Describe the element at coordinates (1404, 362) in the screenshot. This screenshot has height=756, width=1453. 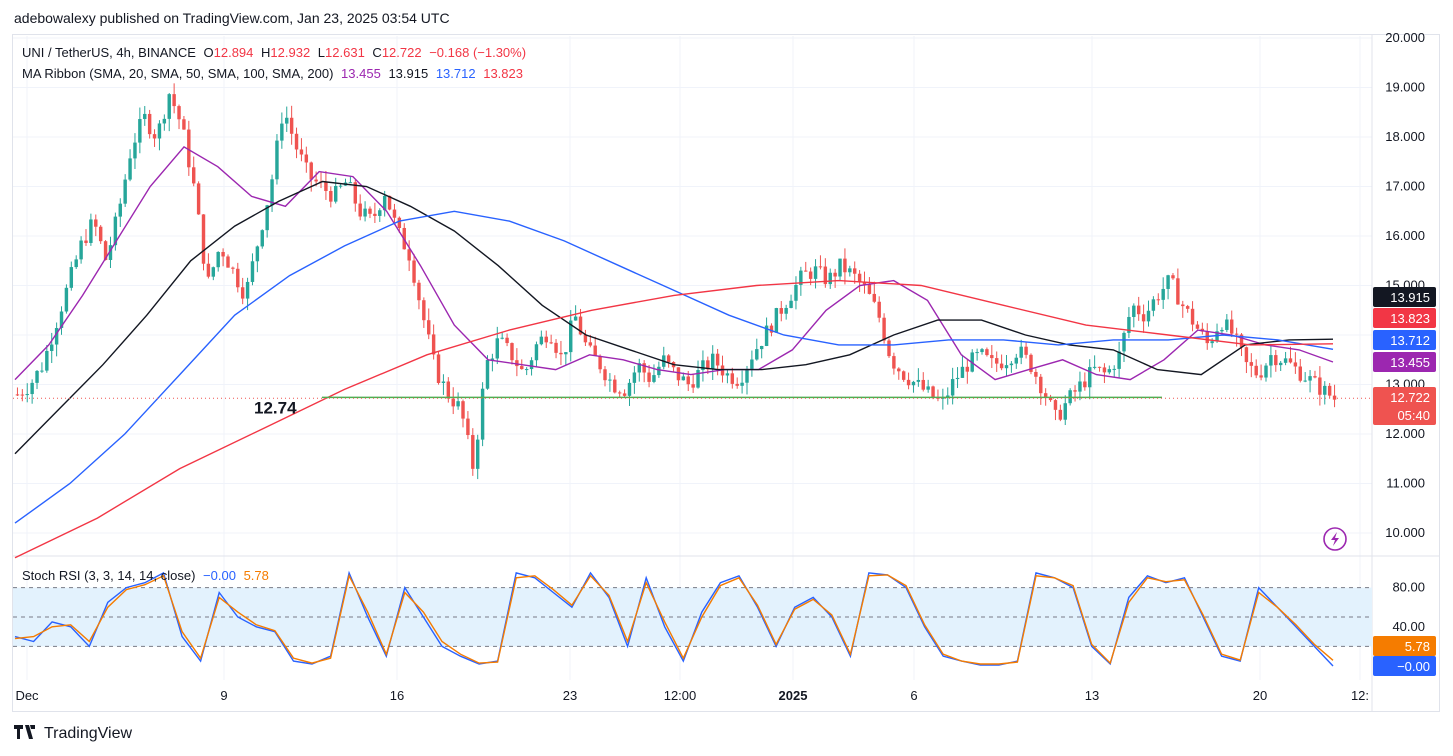
I see `price-scale-label: 13.455` at that location.